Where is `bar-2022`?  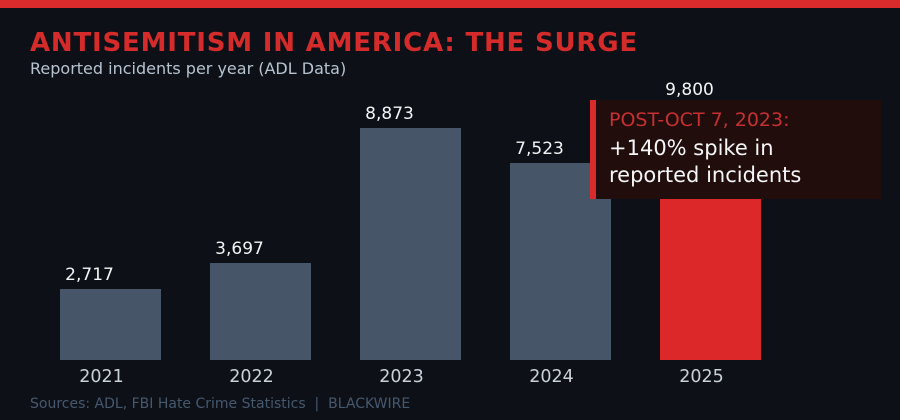 bar-2022 is located at coordinates (260, 311).